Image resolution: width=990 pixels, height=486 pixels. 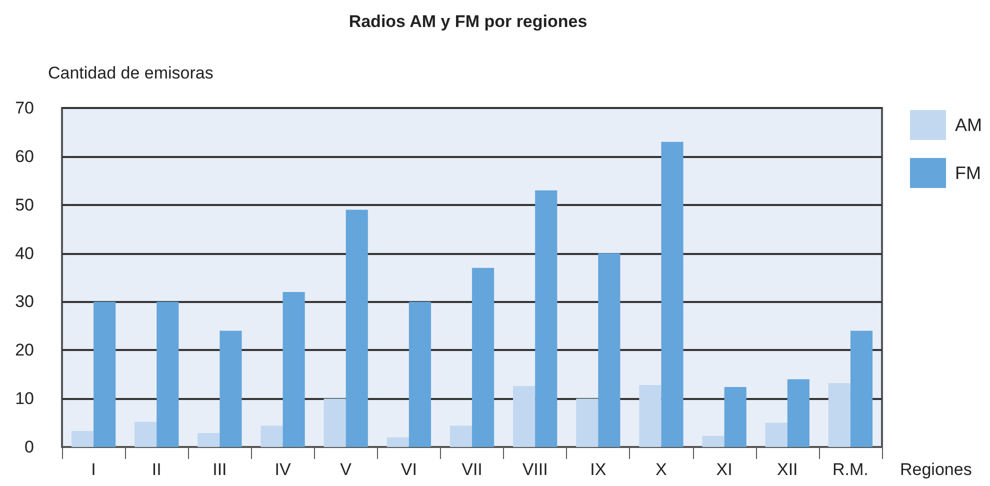 I want to click on x-tick-label: XI, so click(x=724, y=469).